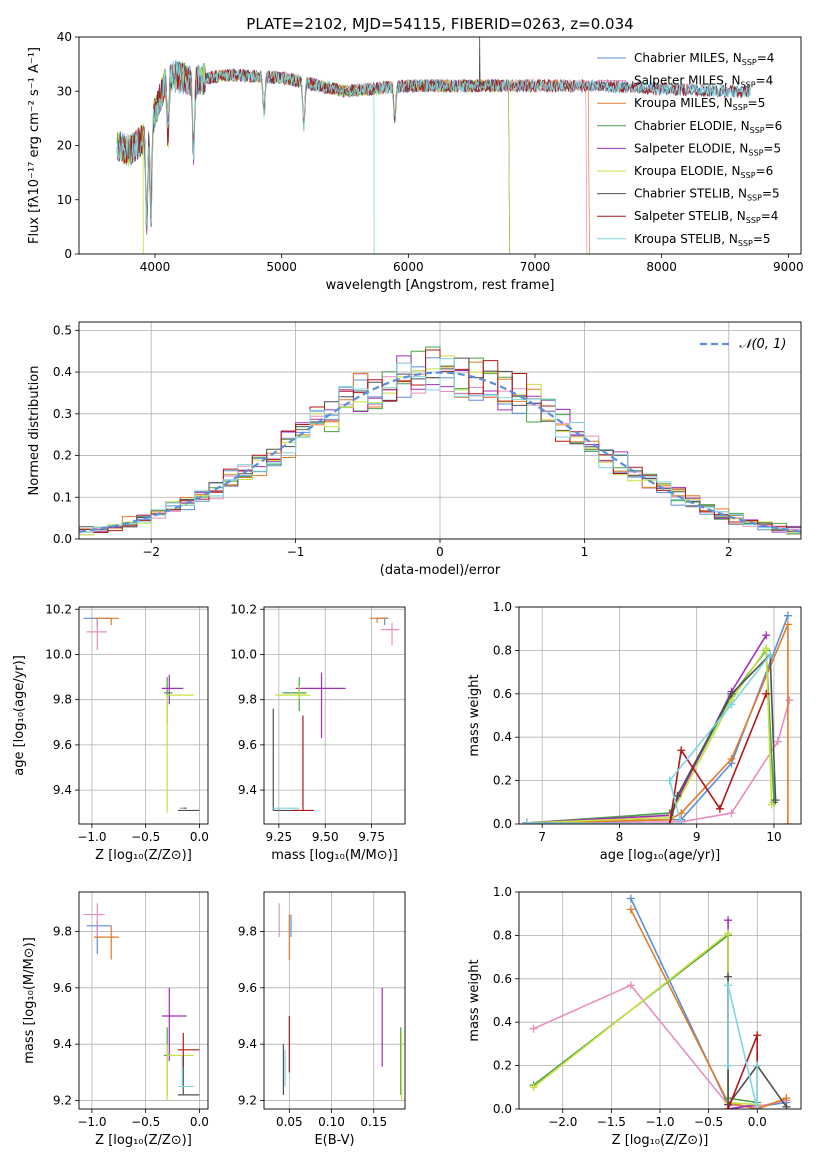  I want to click on x-tick-label: 5000, so click(281, 267).